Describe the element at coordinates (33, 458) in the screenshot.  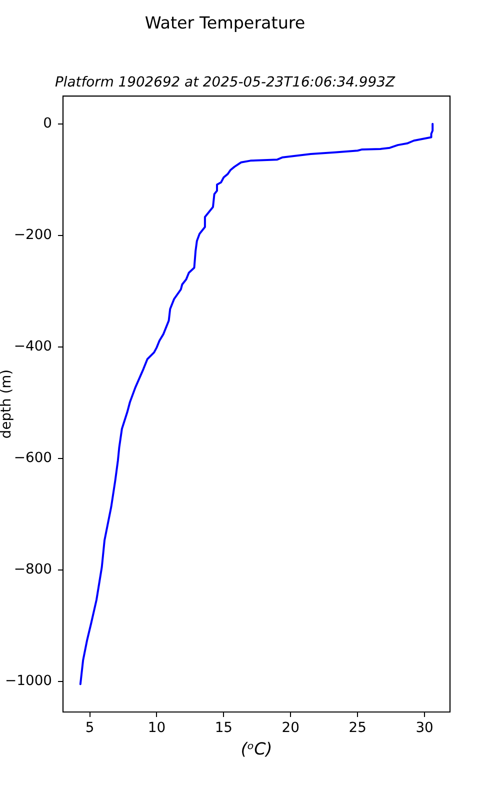
I see `y-tick-label: −600` at that location.